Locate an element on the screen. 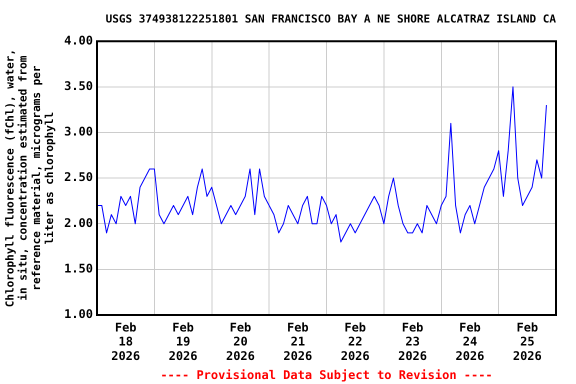 This screenshot has height=384, width=576. chart-title: USGS 374938122251801 SAN FRANCISCO BAY A NE SHORE ALCATRAZ ISLAND CA is located at coordinates (331, 19).